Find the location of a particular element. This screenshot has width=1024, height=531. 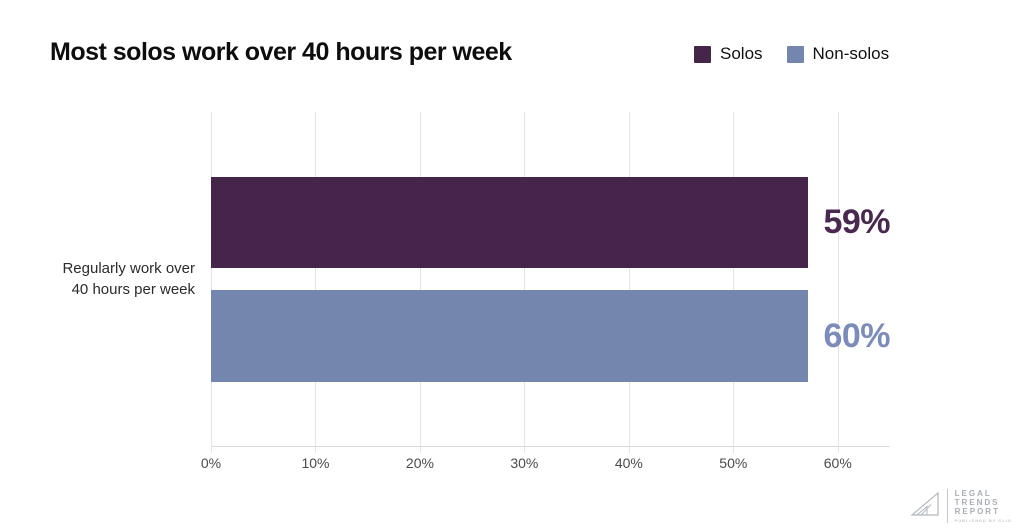

legend-label-solos: Solos is located at coordinates (741, 53).